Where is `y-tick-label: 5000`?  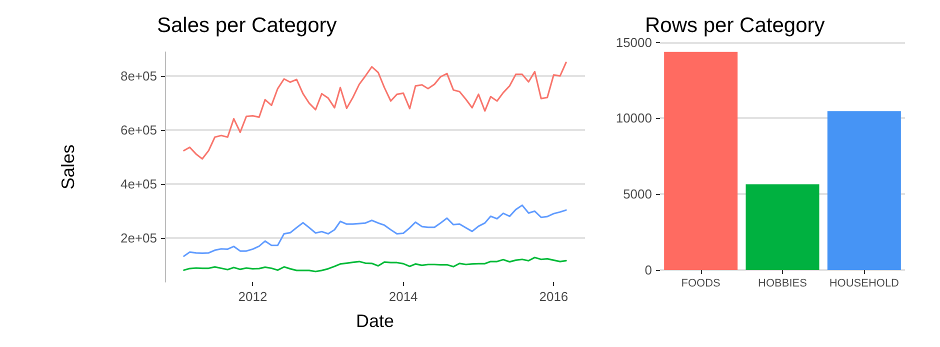 y-tick-label: 5000 is located at coordinates (637, 194).